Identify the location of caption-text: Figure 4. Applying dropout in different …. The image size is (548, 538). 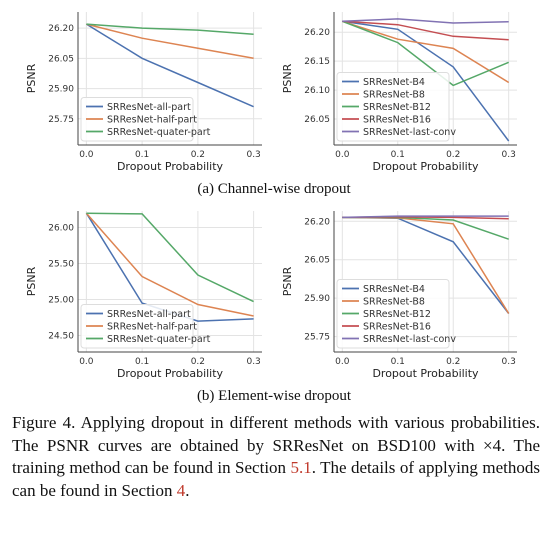
(276, 445).